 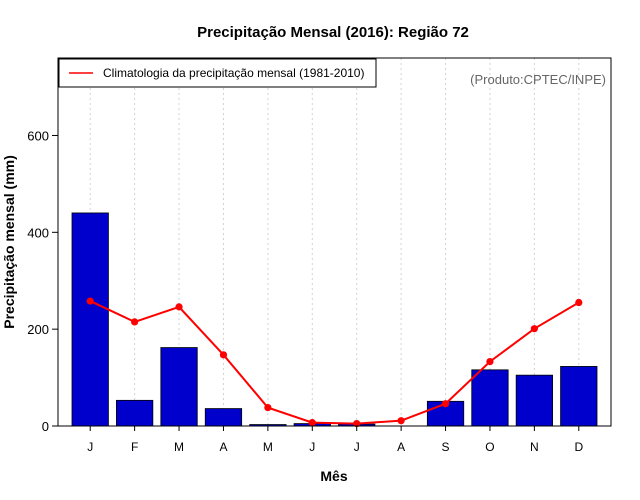 What do you see at coordinates (534, 447) in the screenshot?
I see `x-tick-label: N` at bounding box center [534, 447].